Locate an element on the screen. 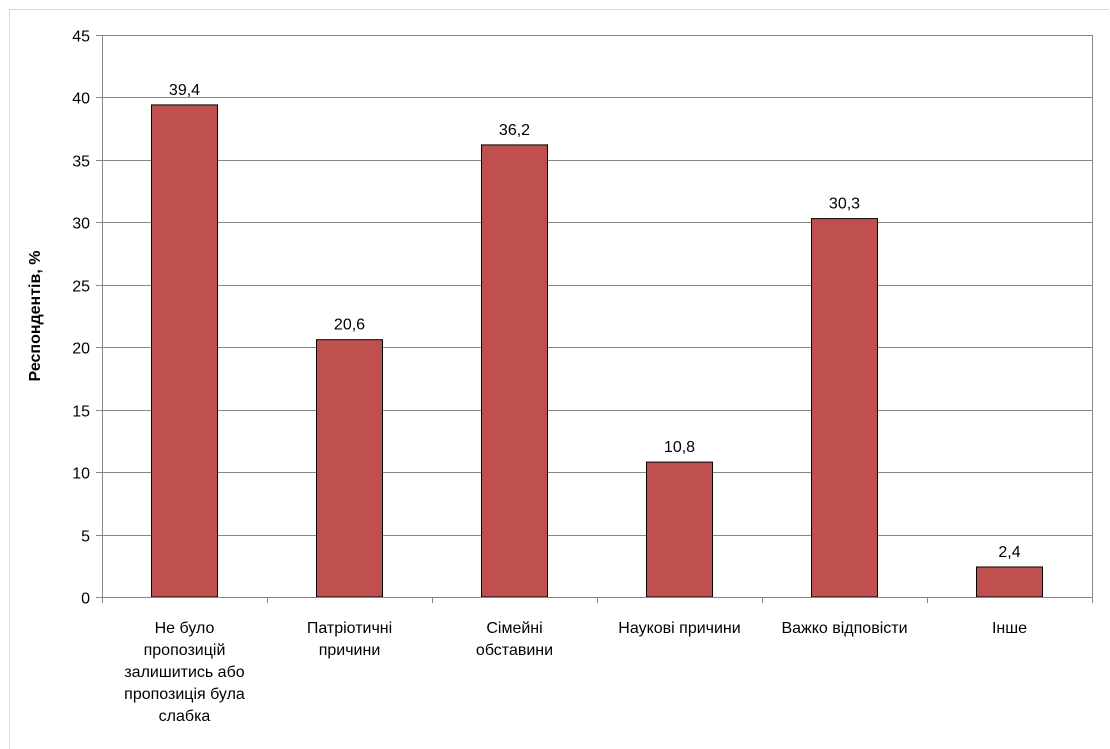 The height and width of the screenshot is (749, 1110). y-tick-label: 40 is located at coordinates (81, 99).